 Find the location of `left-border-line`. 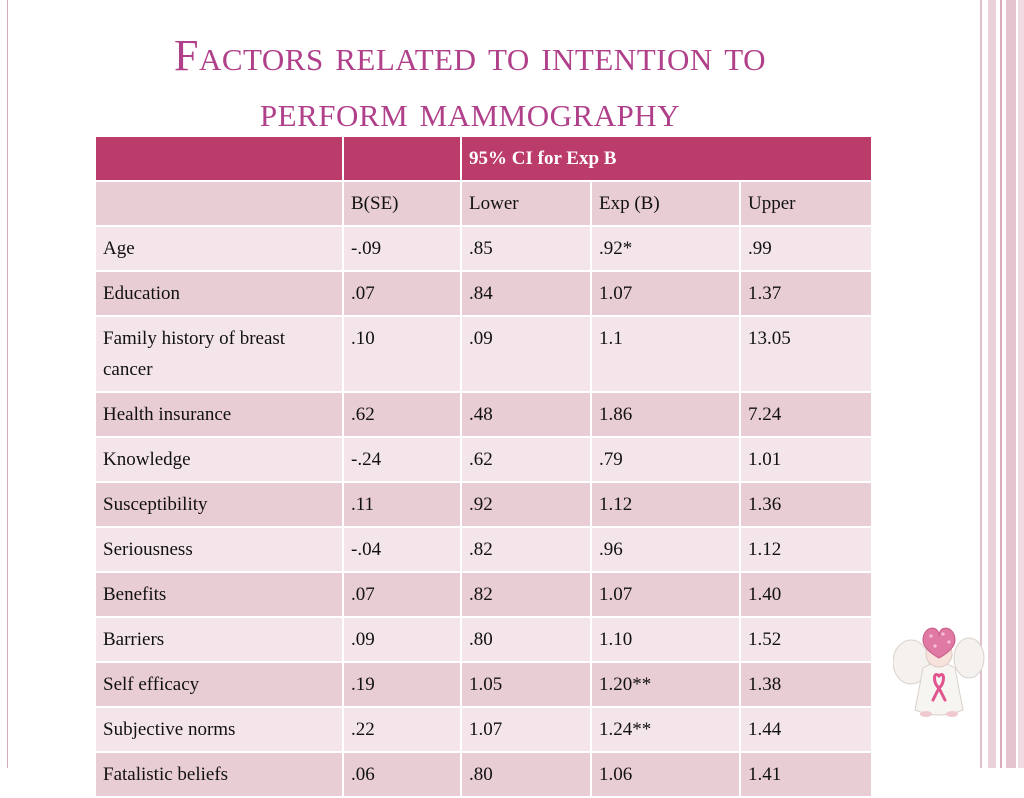

left-border-line is located at coordinates (7, 384).